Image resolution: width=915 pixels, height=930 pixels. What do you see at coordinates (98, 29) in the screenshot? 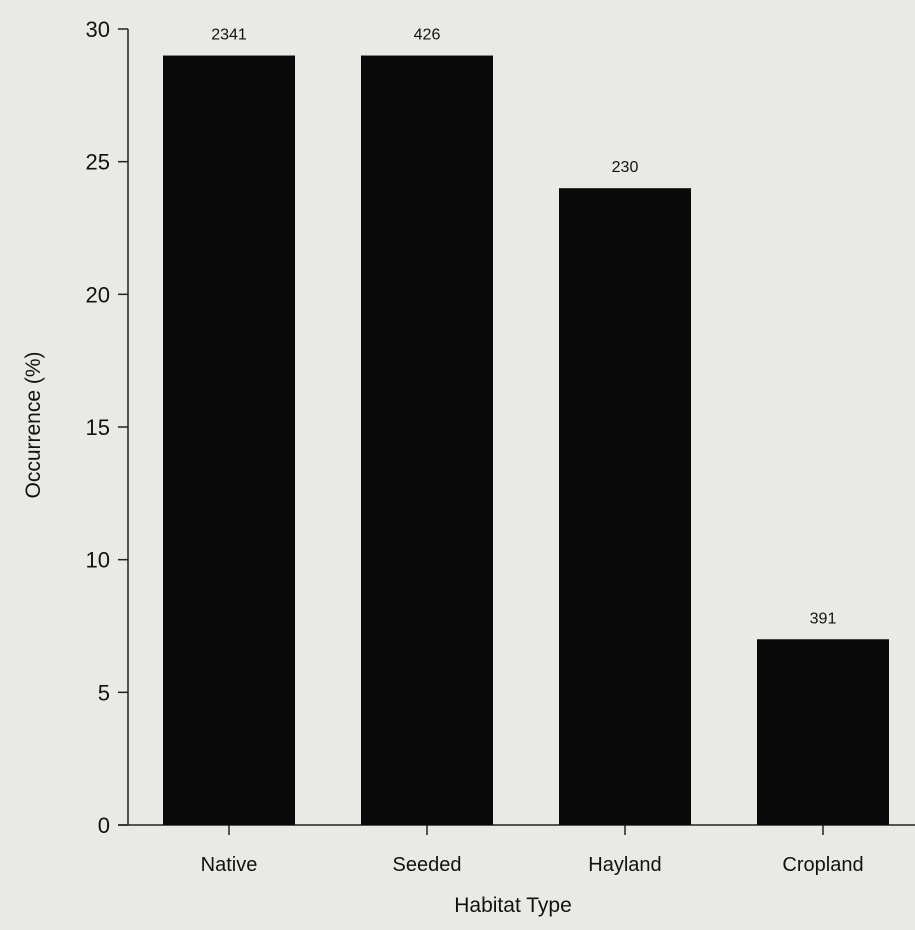
I see `y-tick-label: 30` at bounding box center [98, 29].